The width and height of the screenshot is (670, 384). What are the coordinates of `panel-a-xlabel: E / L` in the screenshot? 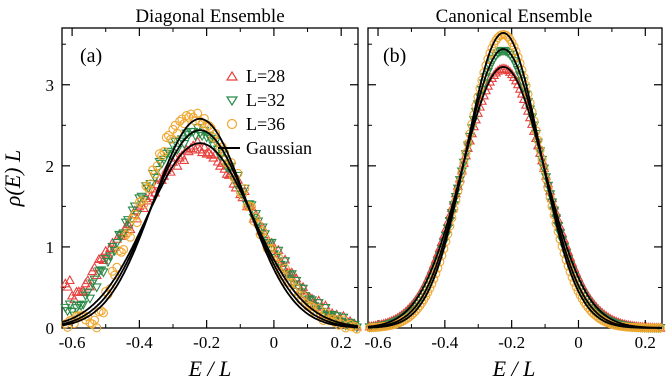 It's located at (210, 368).